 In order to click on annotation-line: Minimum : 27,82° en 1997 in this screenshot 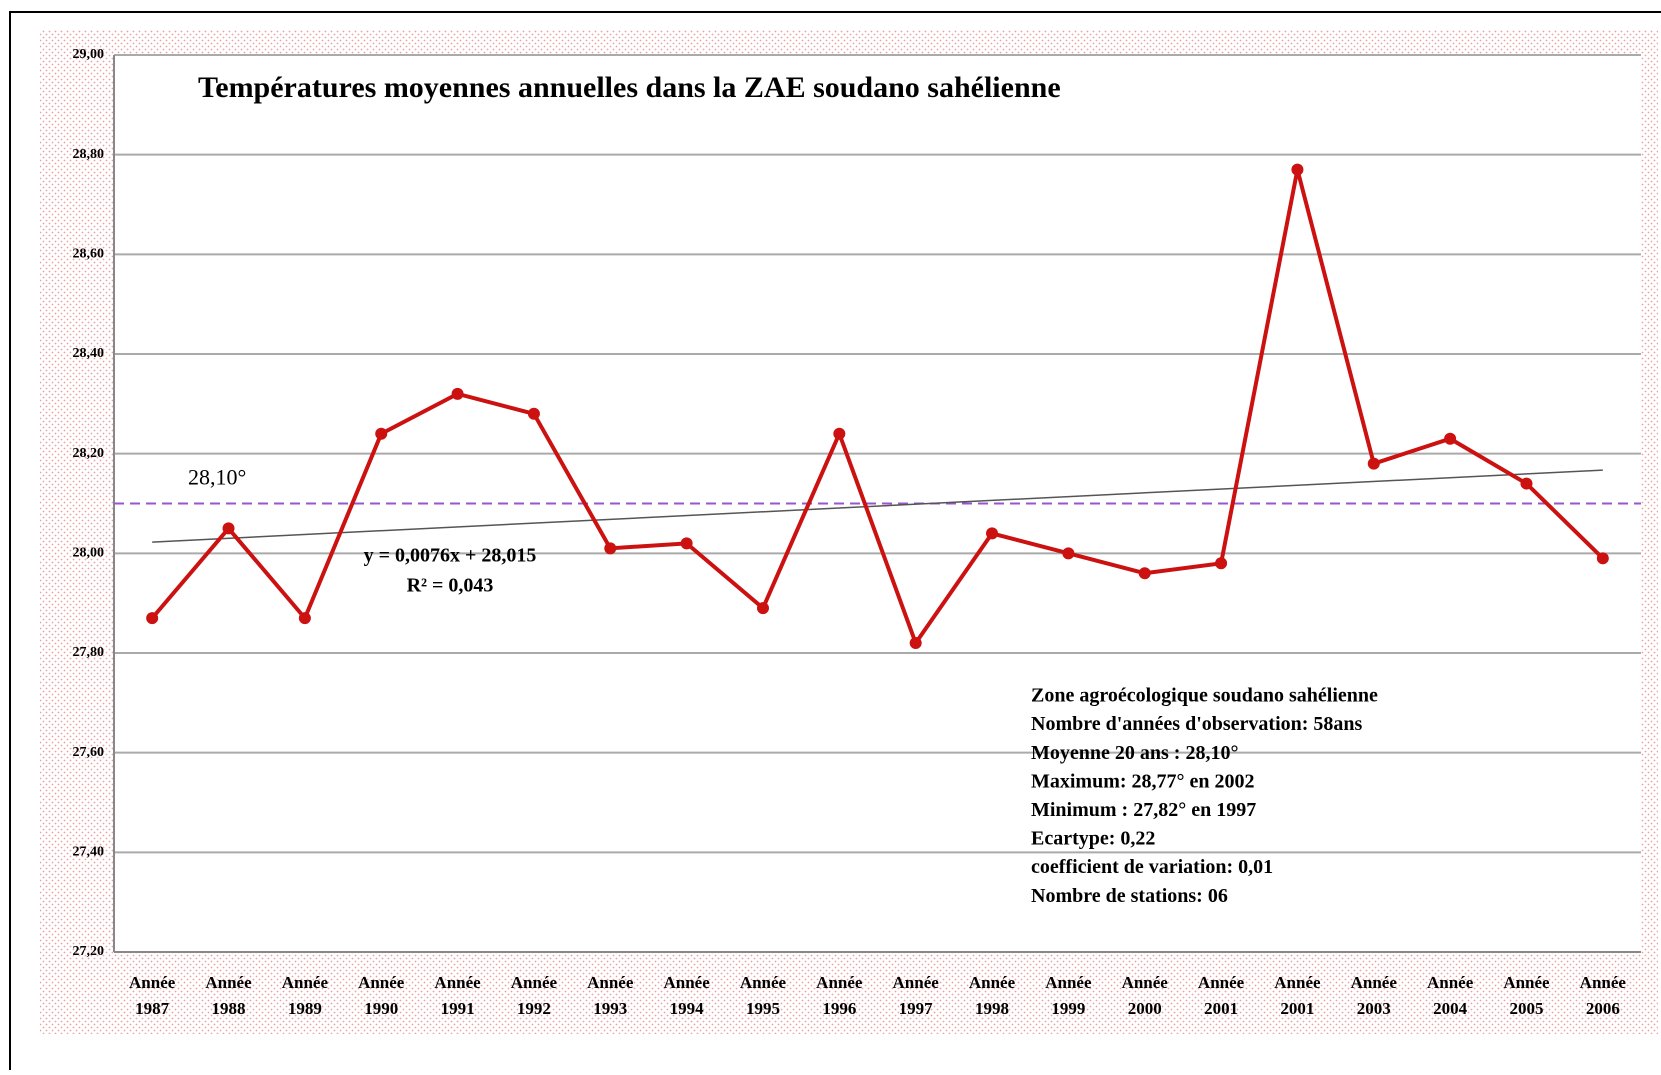, I will do `click(1143, 810)`.